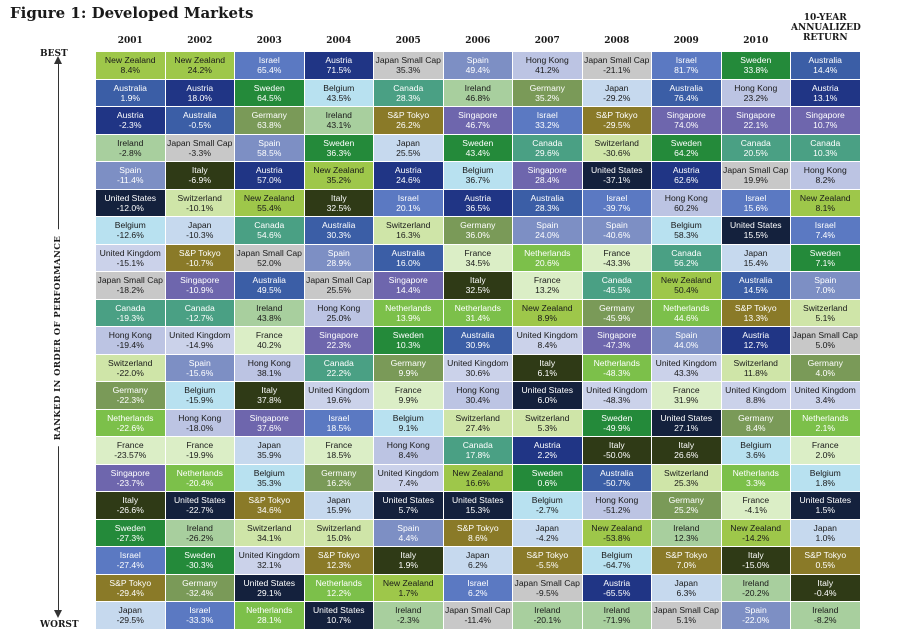 The width and height of the screenshot is (908, 643). I want to click on rank-cell: Netherlands 28.1%, so click(269, 615).